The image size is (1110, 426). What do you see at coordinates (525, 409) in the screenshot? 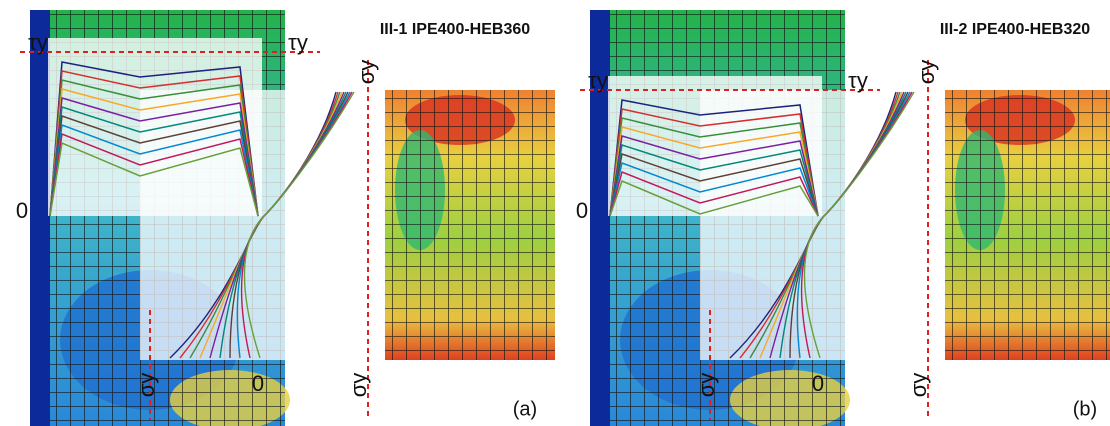
I see `panel-caption: (a)` at bounding box center [525, 409].